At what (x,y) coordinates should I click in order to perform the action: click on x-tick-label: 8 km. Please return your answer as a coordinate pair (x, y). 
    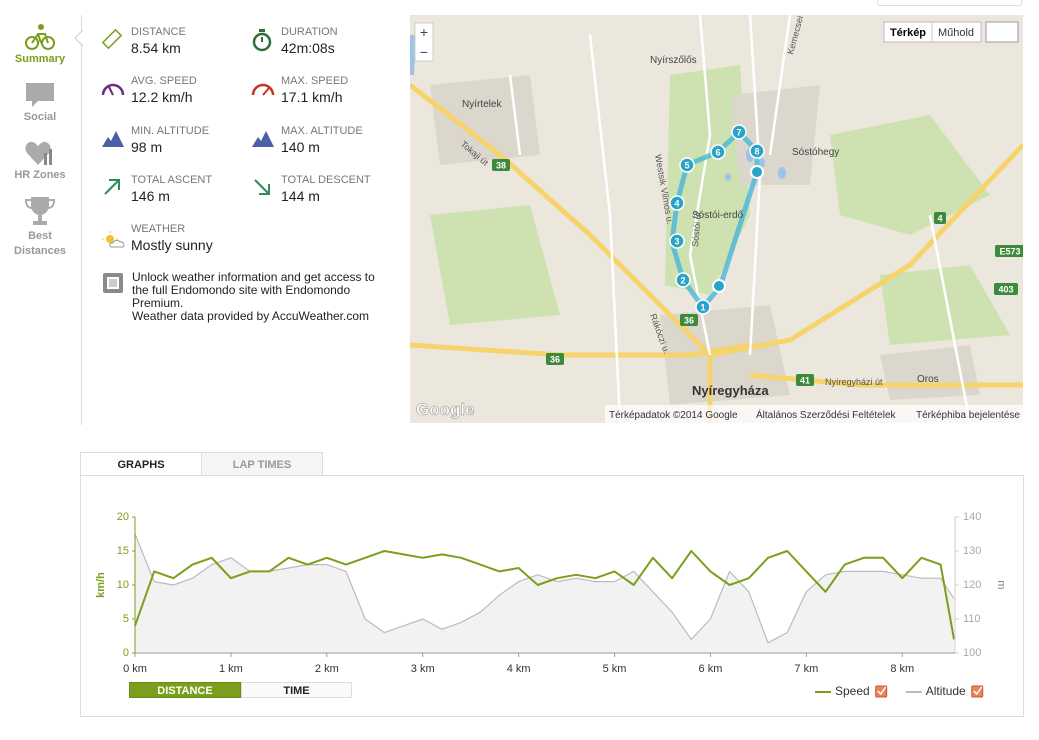
    Looking at the image, I should click on (902, 669).